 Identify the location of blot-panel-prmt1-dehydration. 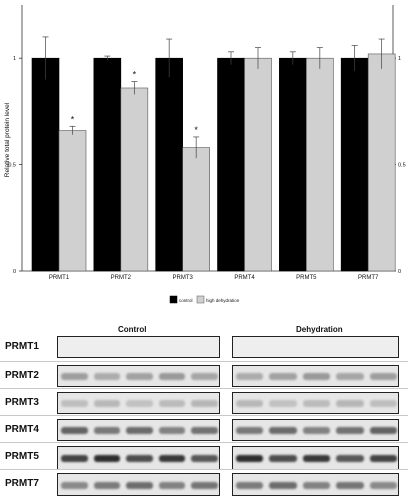
(315, 347).